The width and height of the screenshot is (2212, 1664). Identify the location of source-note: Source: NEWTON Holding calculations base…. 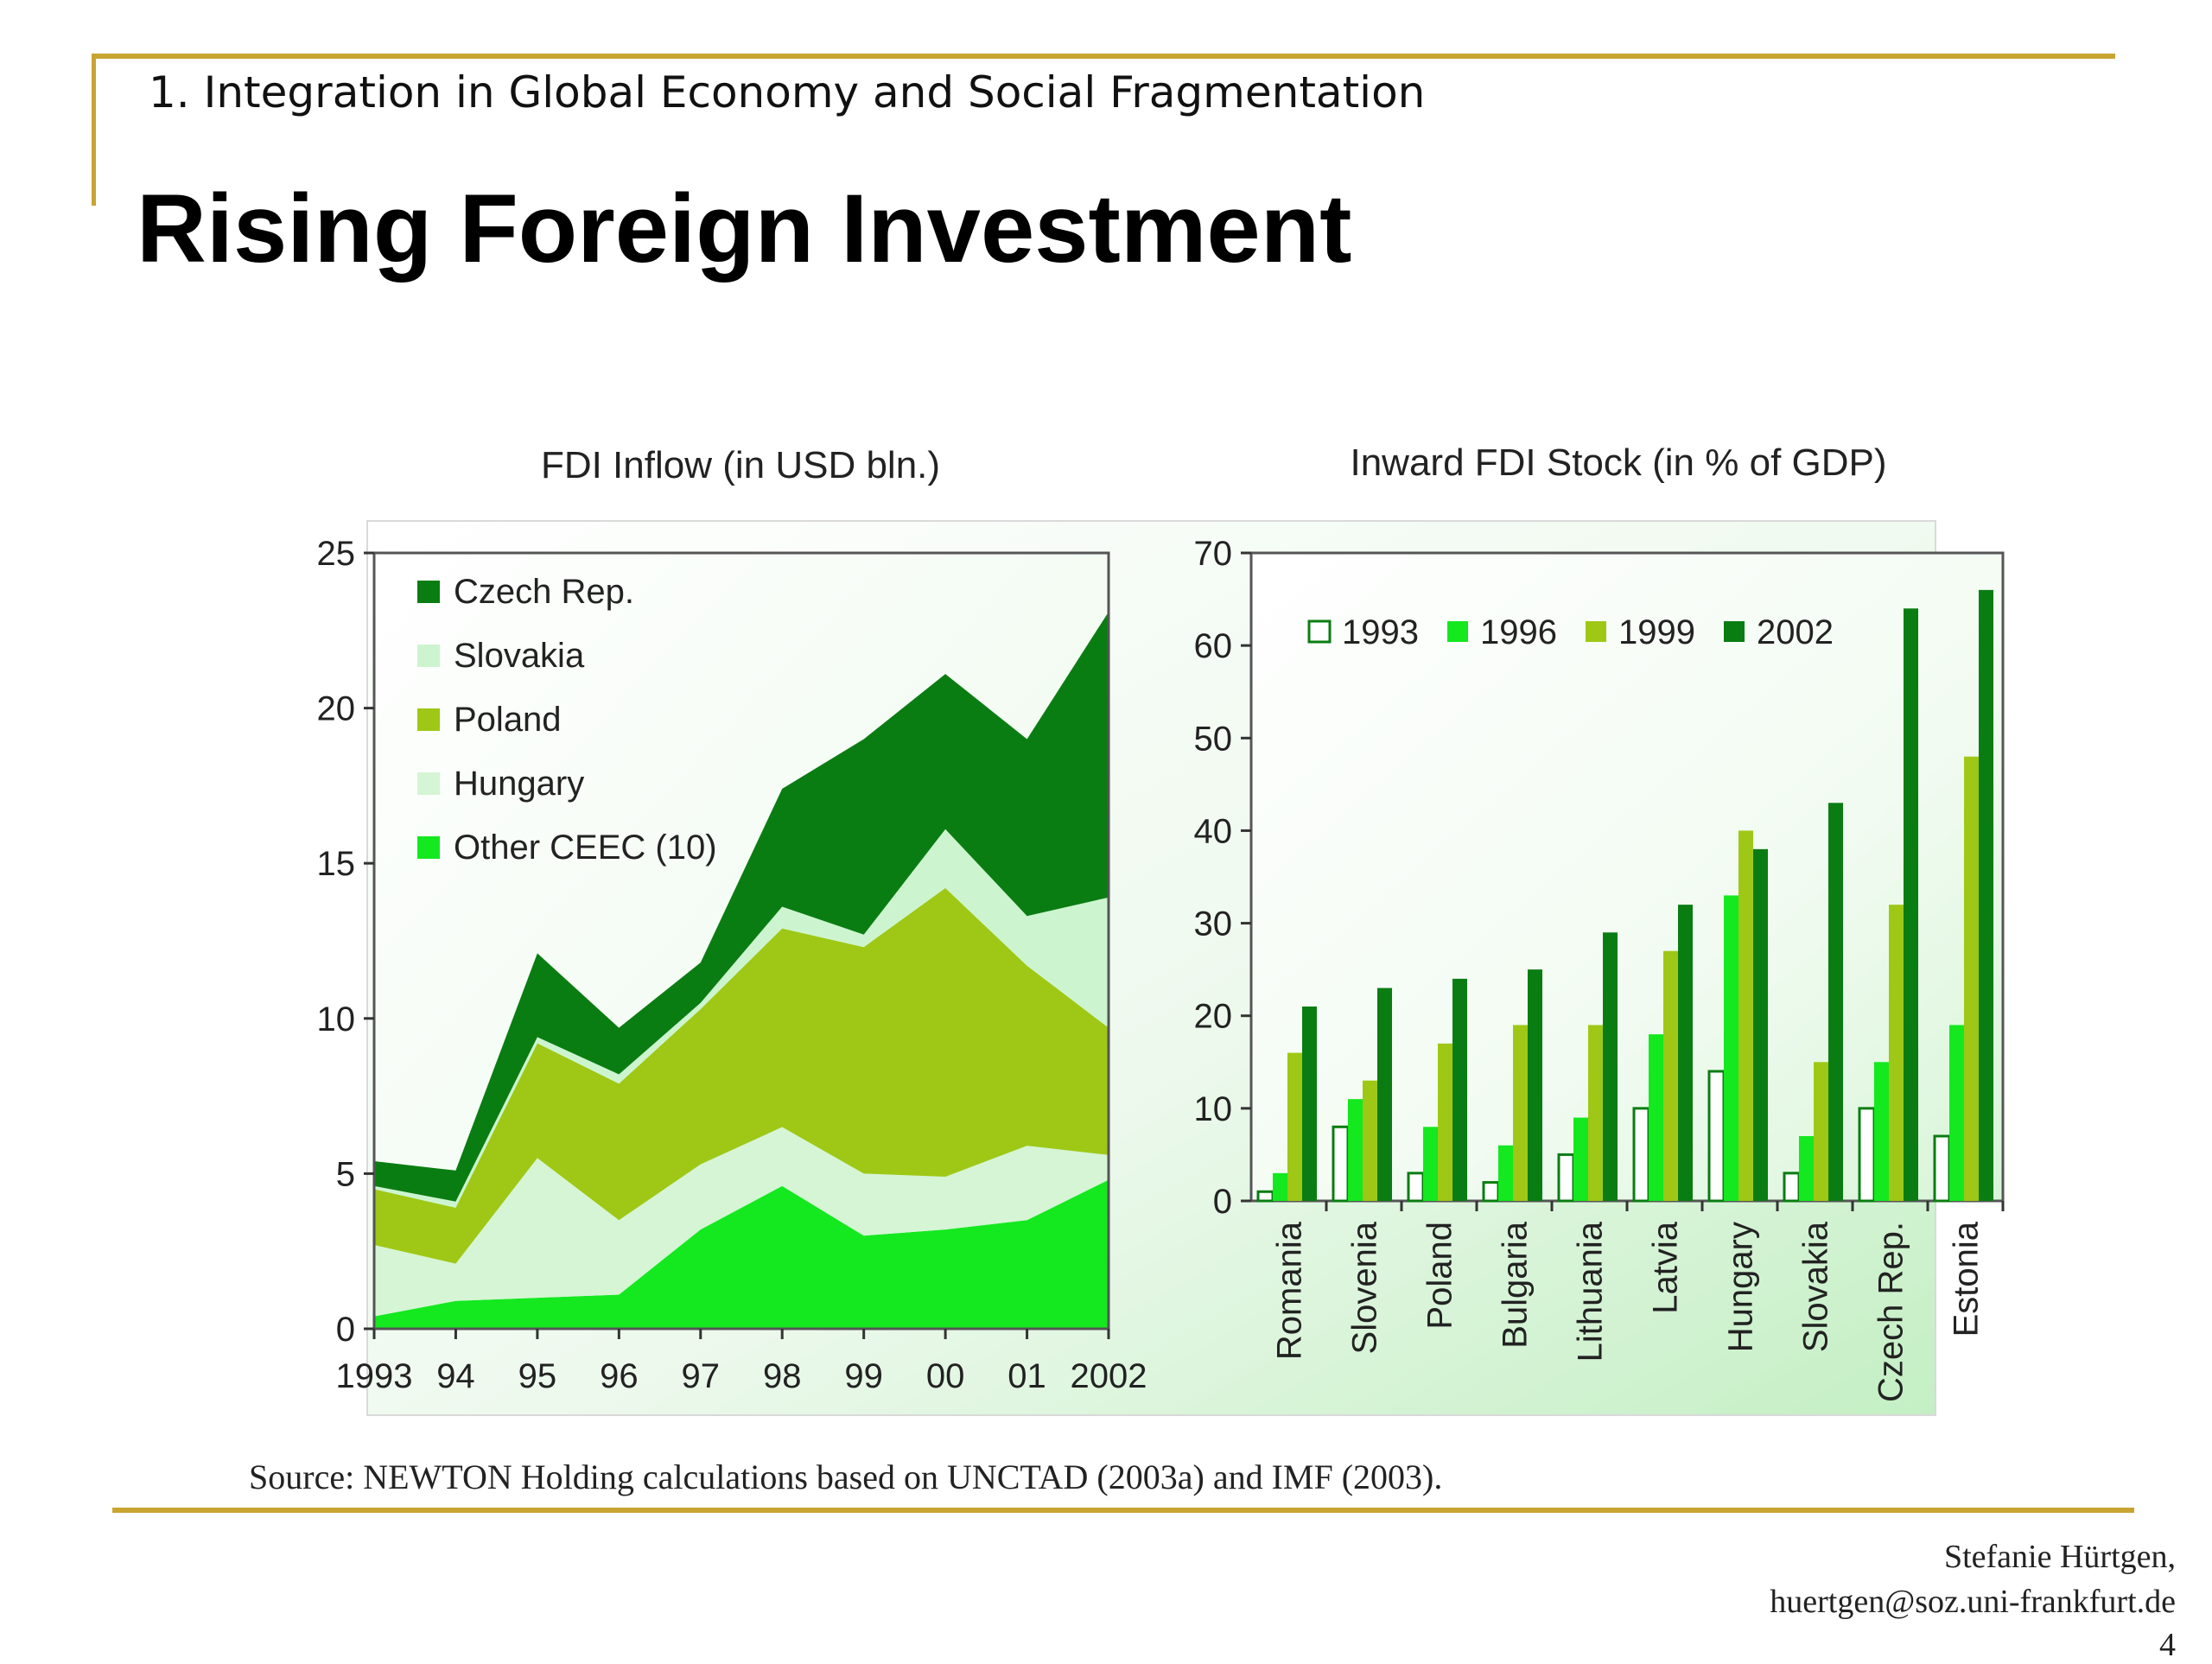
(846, 1477).